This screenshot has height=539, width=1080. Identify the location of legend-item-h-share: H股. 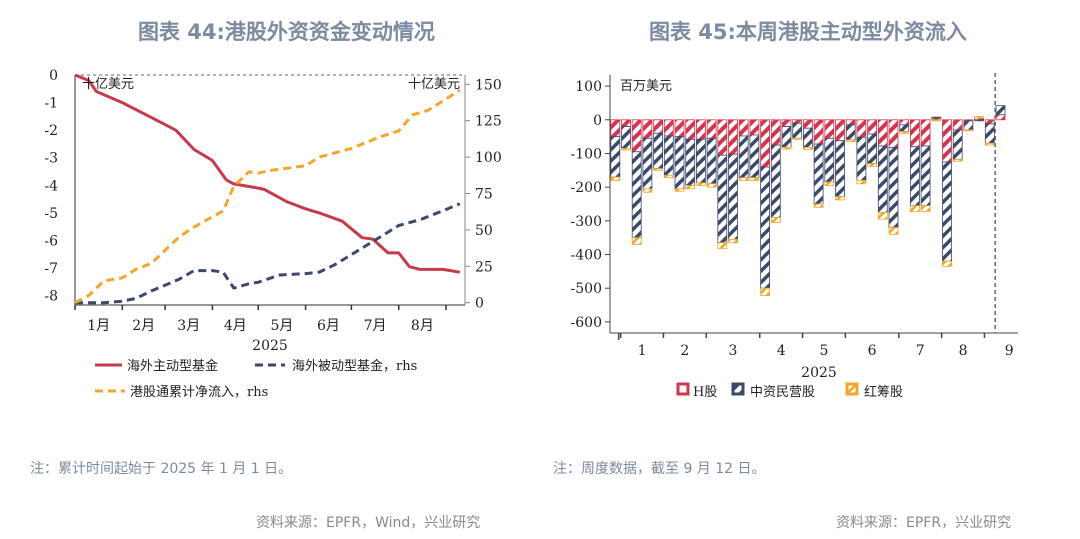
(696, 391).